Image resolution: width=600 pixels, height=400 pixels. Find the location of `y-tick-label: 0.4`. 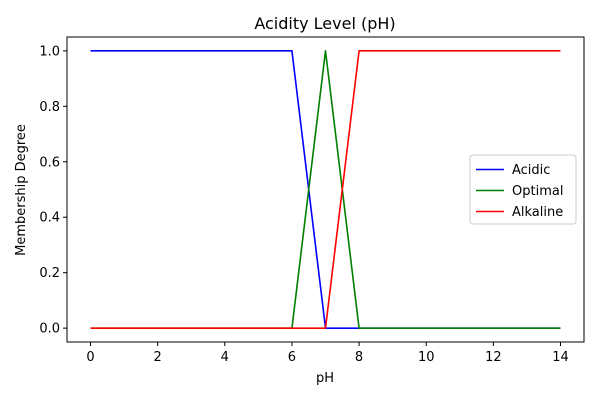

y-tick-label: 0.4 is located at coordinates (49, 218).